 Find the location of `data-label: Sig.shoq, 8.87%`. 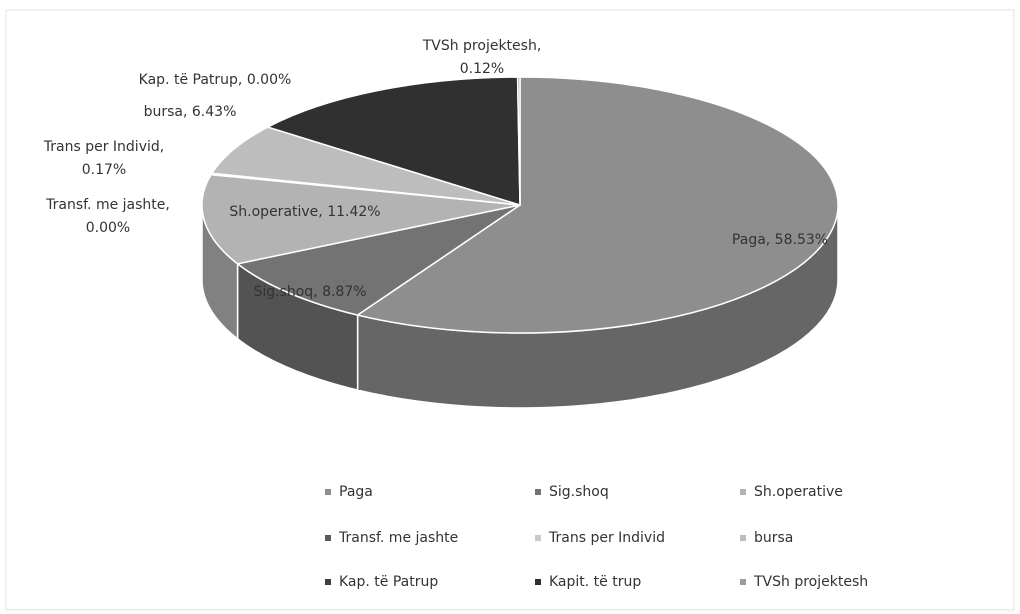

data-label: Sig.shoq, 8.87% is located at coordinates (309, 292).